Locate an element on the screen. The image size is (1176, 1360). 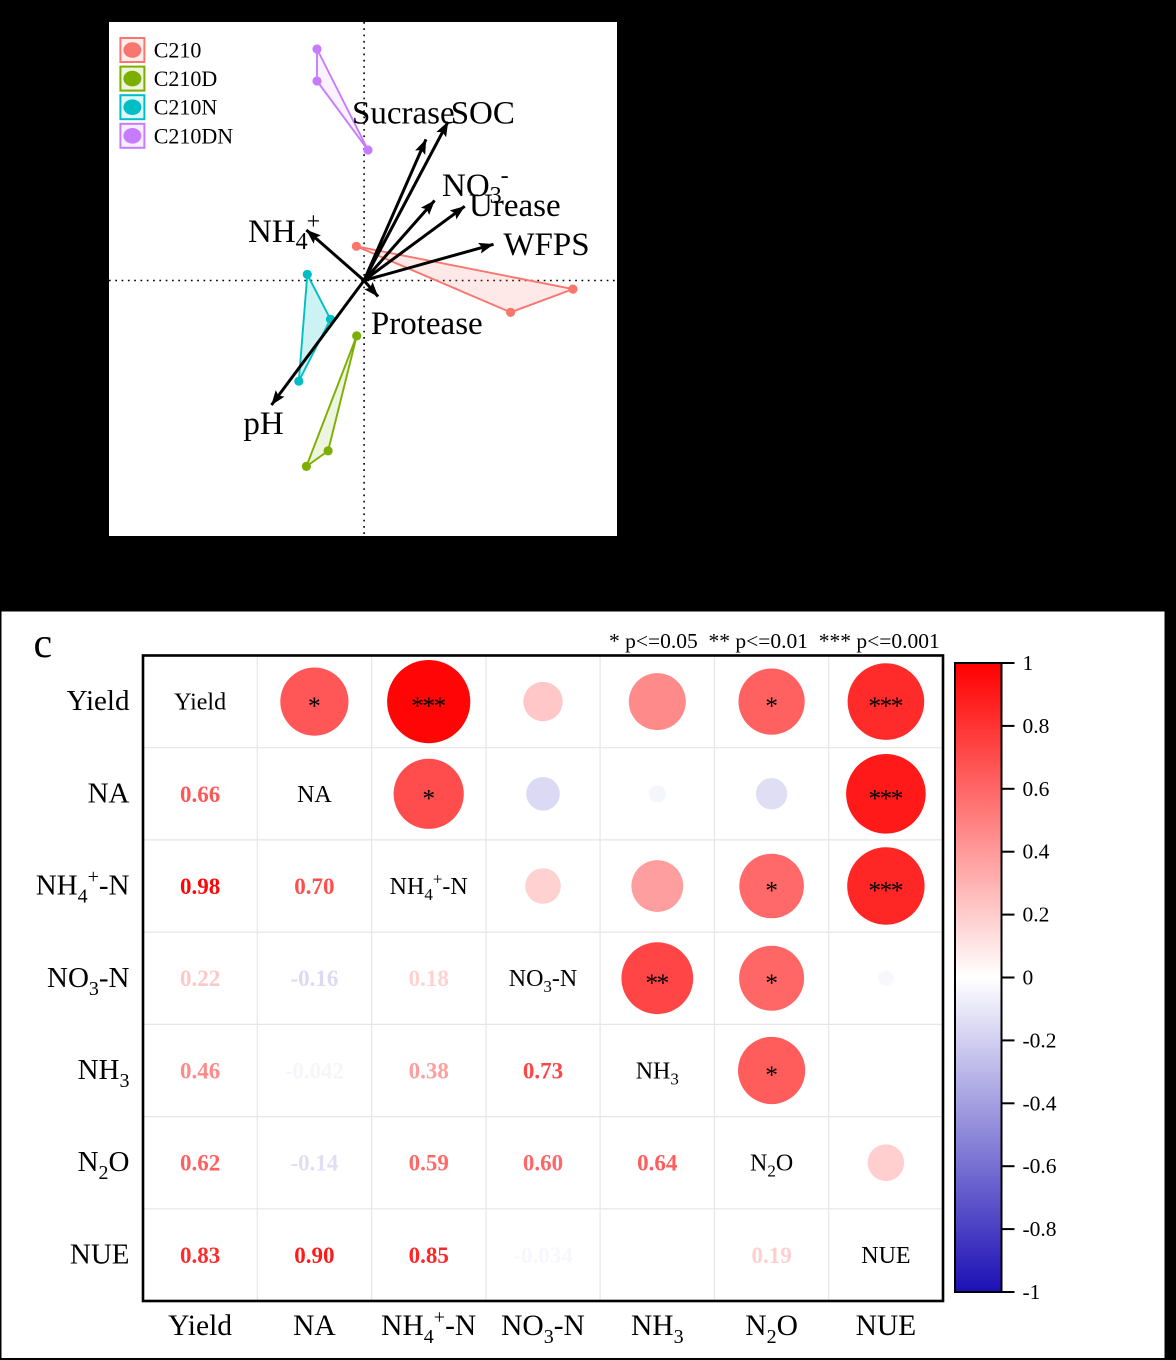
svg-text: C210DN is located at coordinates (194, 135).